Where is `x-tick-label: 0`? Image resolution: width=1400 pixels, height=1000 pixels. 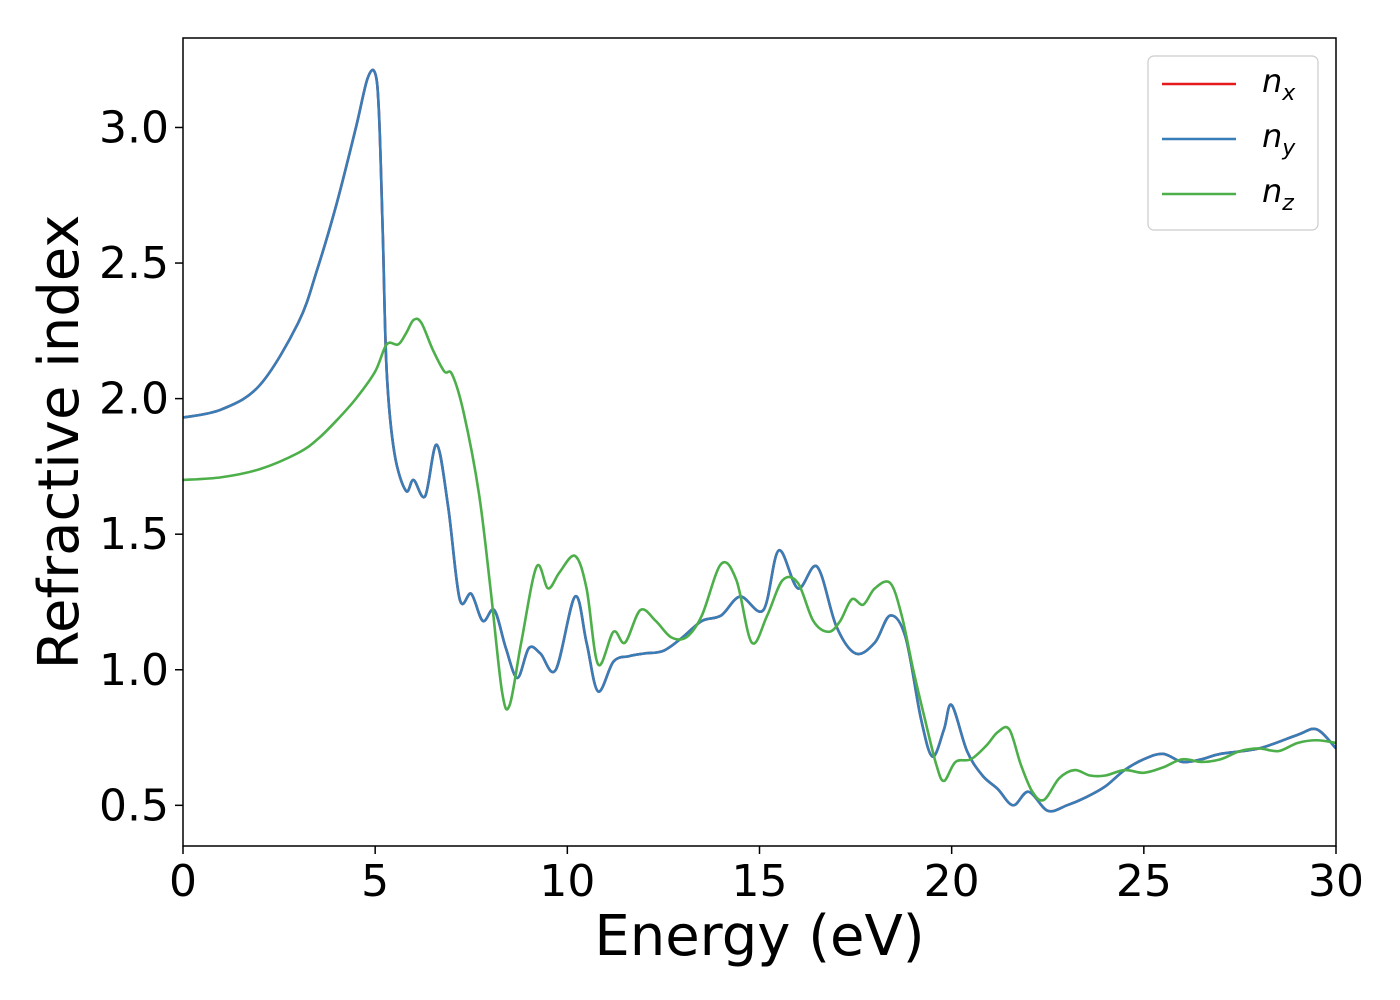 x-tick-label: 0 is located at coordinates (183, 881).